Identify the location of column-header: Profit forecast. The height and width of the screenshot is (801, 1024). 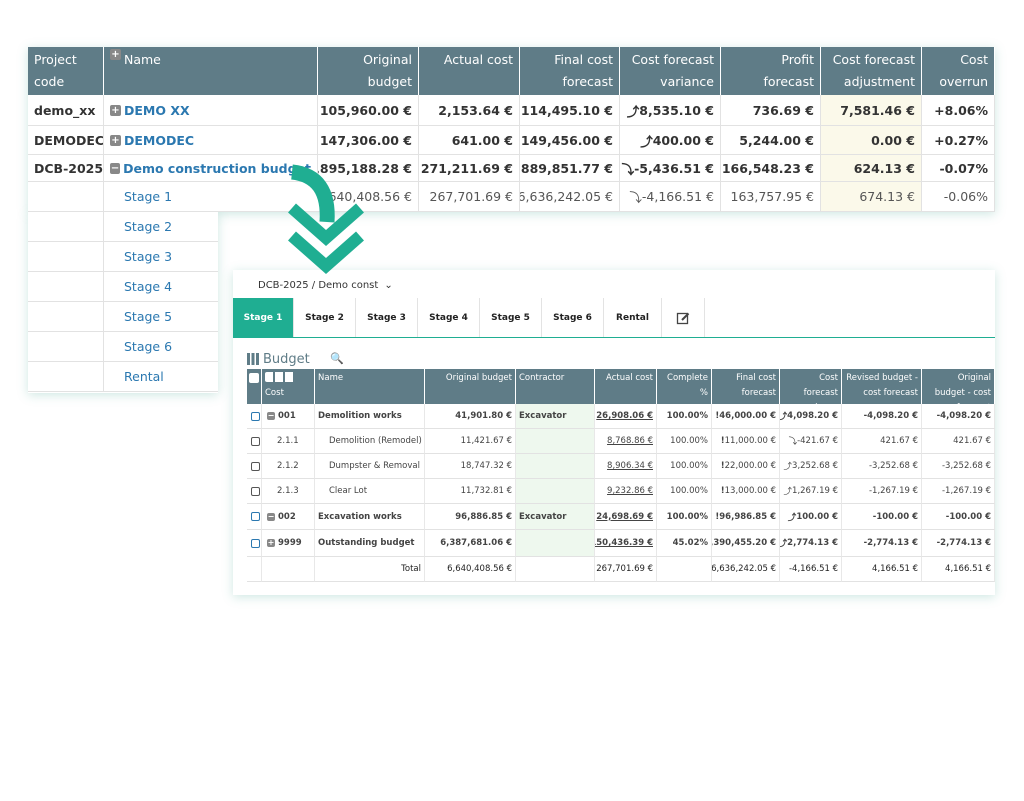
(771, 71).